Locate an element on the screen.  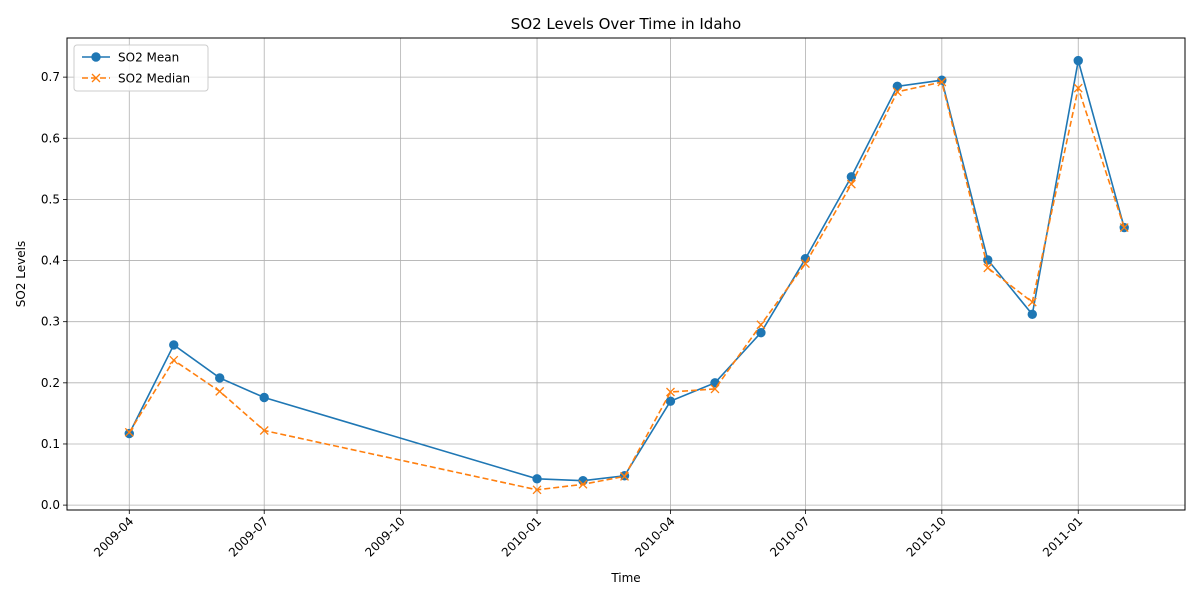
y-tick-label: 0.2 is located at coordinates (50, 383).